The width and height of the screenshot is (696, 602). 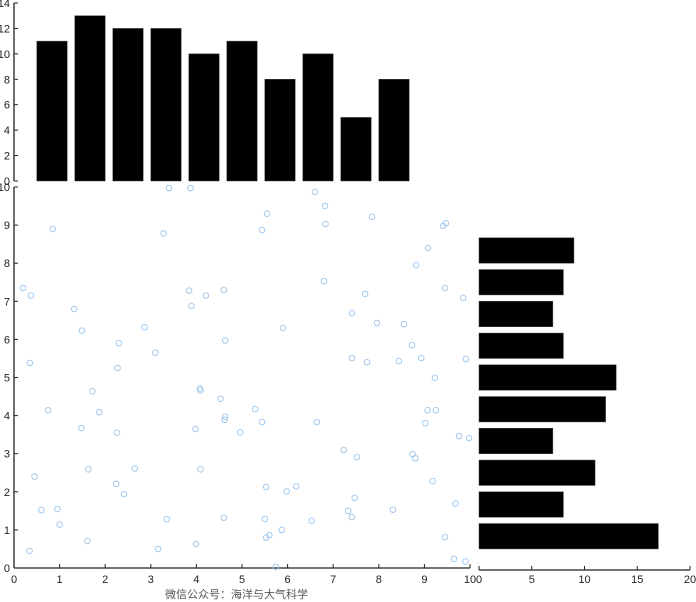 I want to click on scatter-y-tick-label: 9, so click(x=7, y=226).